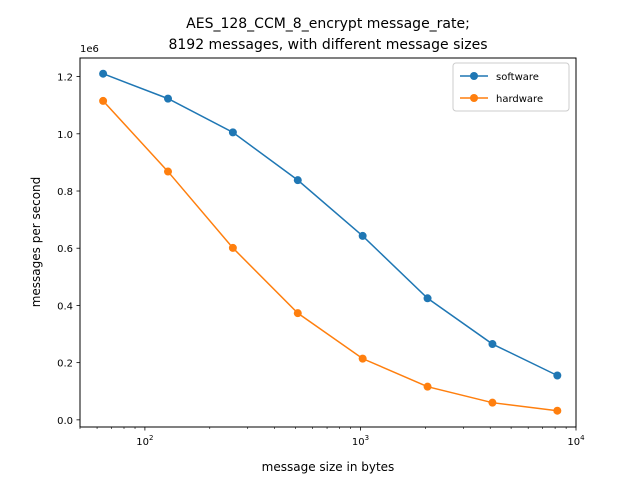 This screenshot has width=640, height=480. Describe the element at coordinates (65, 306) in the screenshot. I see `y-tick-label: 0.4` at that location.